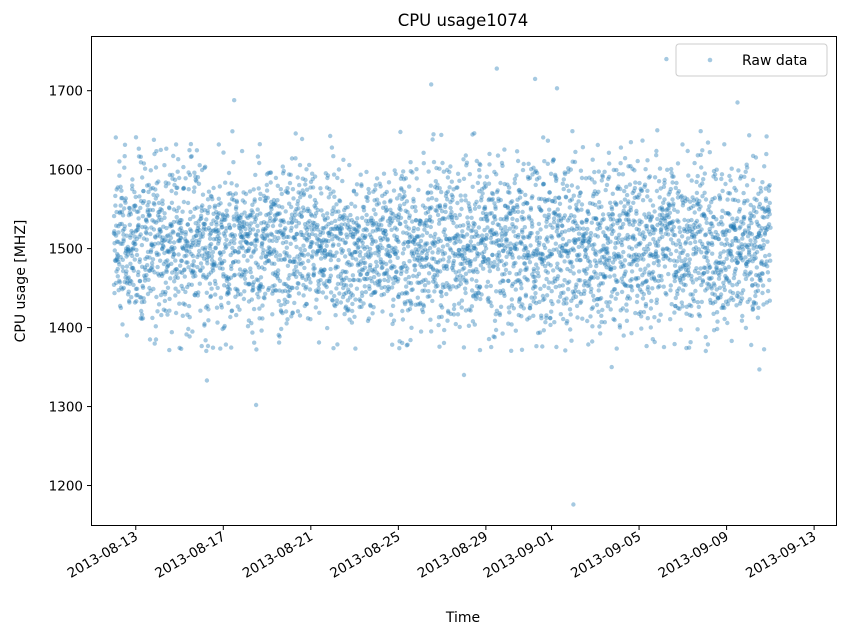  I want to click on legend: Raw data, so click(751, 60).